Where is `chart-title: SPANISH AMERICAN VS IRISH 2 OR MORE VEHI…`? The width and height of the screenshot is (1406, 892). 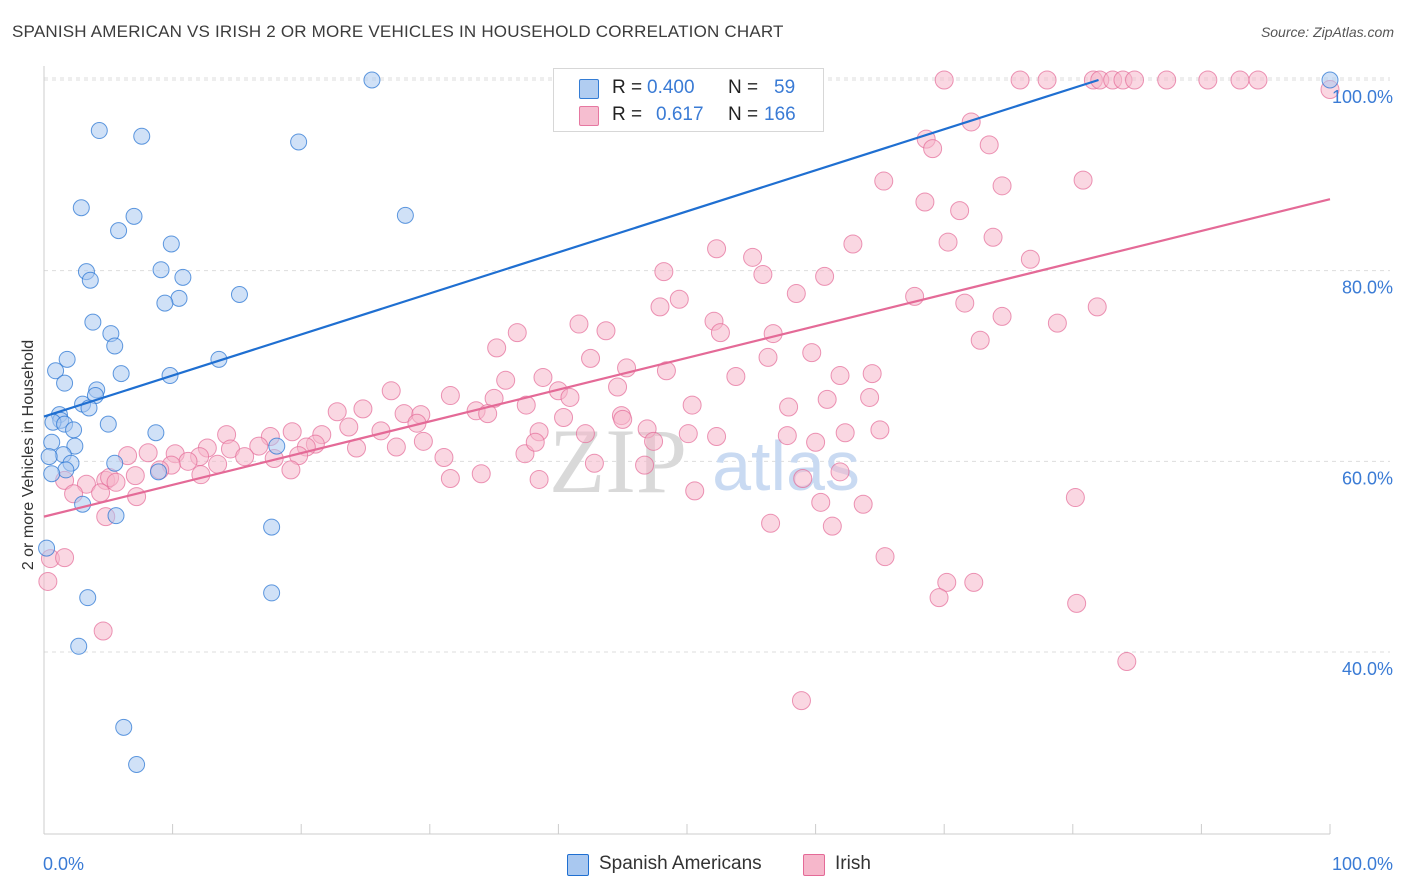
chart-title: SPANISH AMERICAN VS IRISH 2 OR MORE VEHI… is located at coordinates (398, 31).